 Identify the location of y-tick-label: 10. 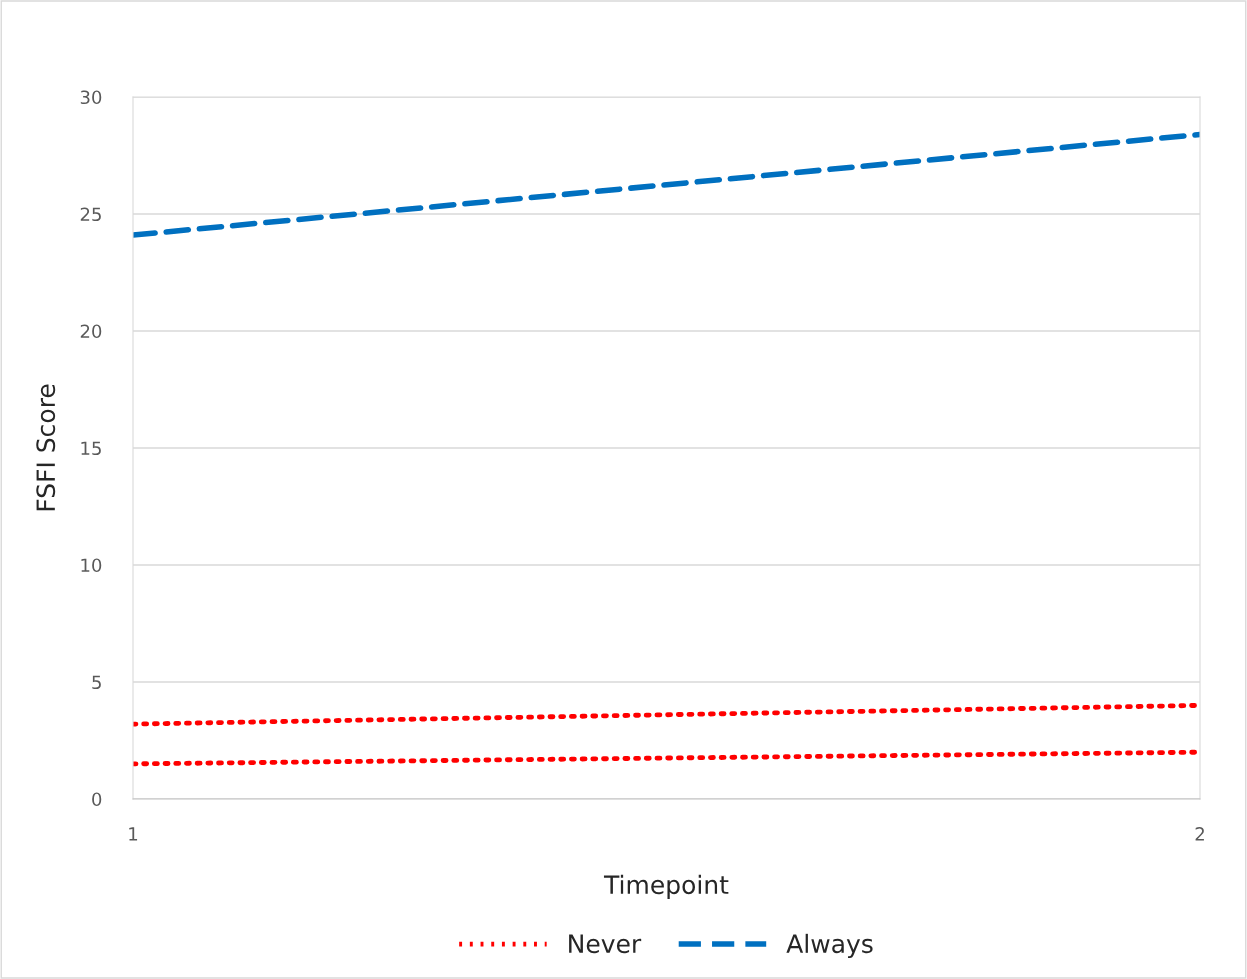
(91, 565).